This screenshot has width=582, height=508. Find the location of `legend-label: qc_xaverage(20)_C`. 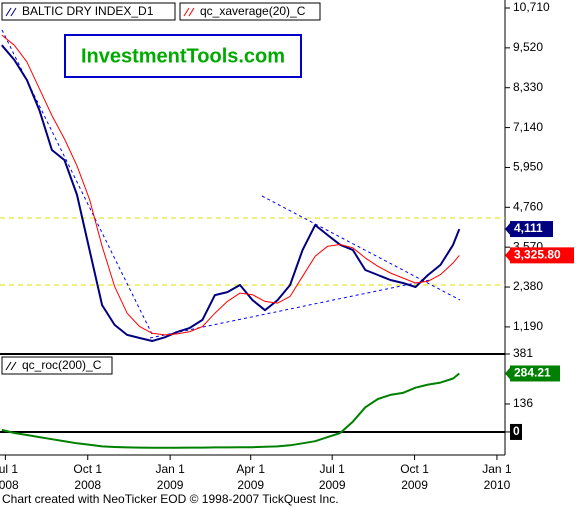

legend-label: qc_xaverage(20)_C is located at coordinates (253, 11).